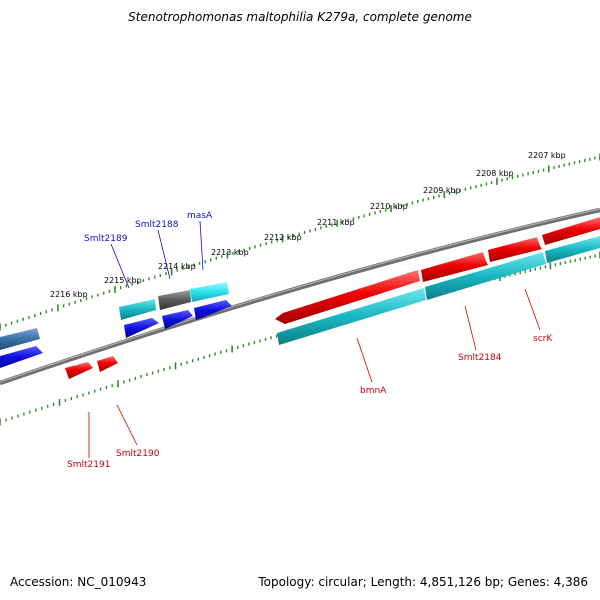  Describe the element at coordinates (177, 266) in the screenshot. I see `kbp-label-2214: 2214 kbp` at that location.